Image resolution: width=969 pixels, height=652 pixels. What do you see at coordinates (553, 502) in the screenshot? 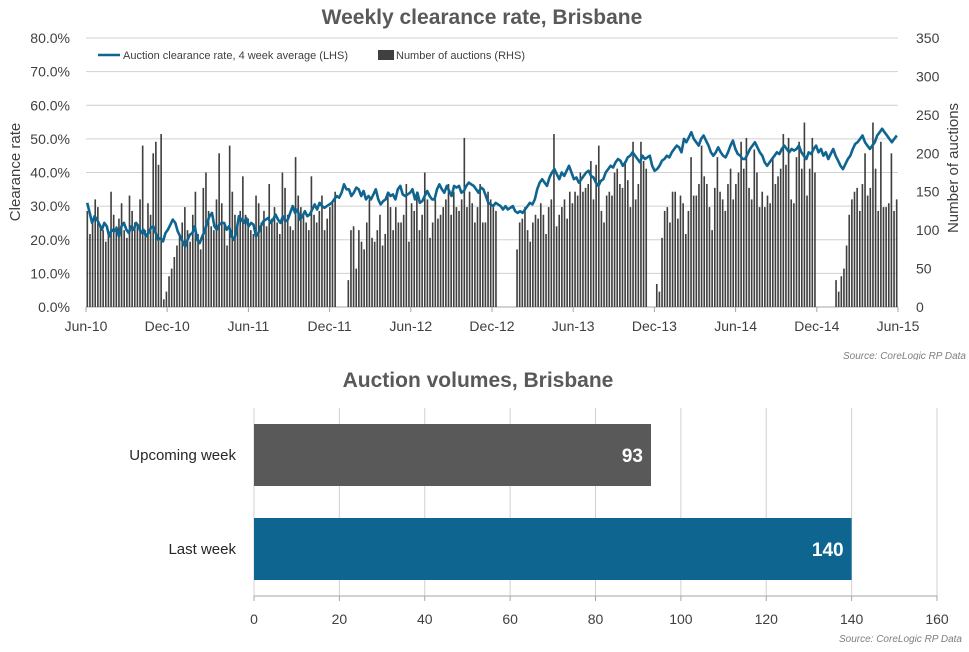
I see `volume-bars: 93 140` at bounding box center [553, 502].